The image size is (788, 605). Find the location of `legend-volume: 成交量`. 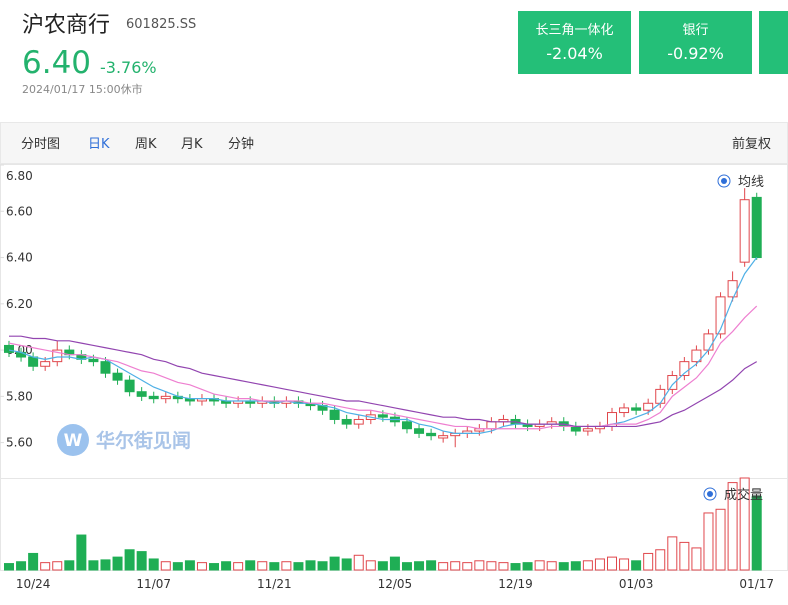

legend-volume: 成交量 is located at coordinates (743, 495).